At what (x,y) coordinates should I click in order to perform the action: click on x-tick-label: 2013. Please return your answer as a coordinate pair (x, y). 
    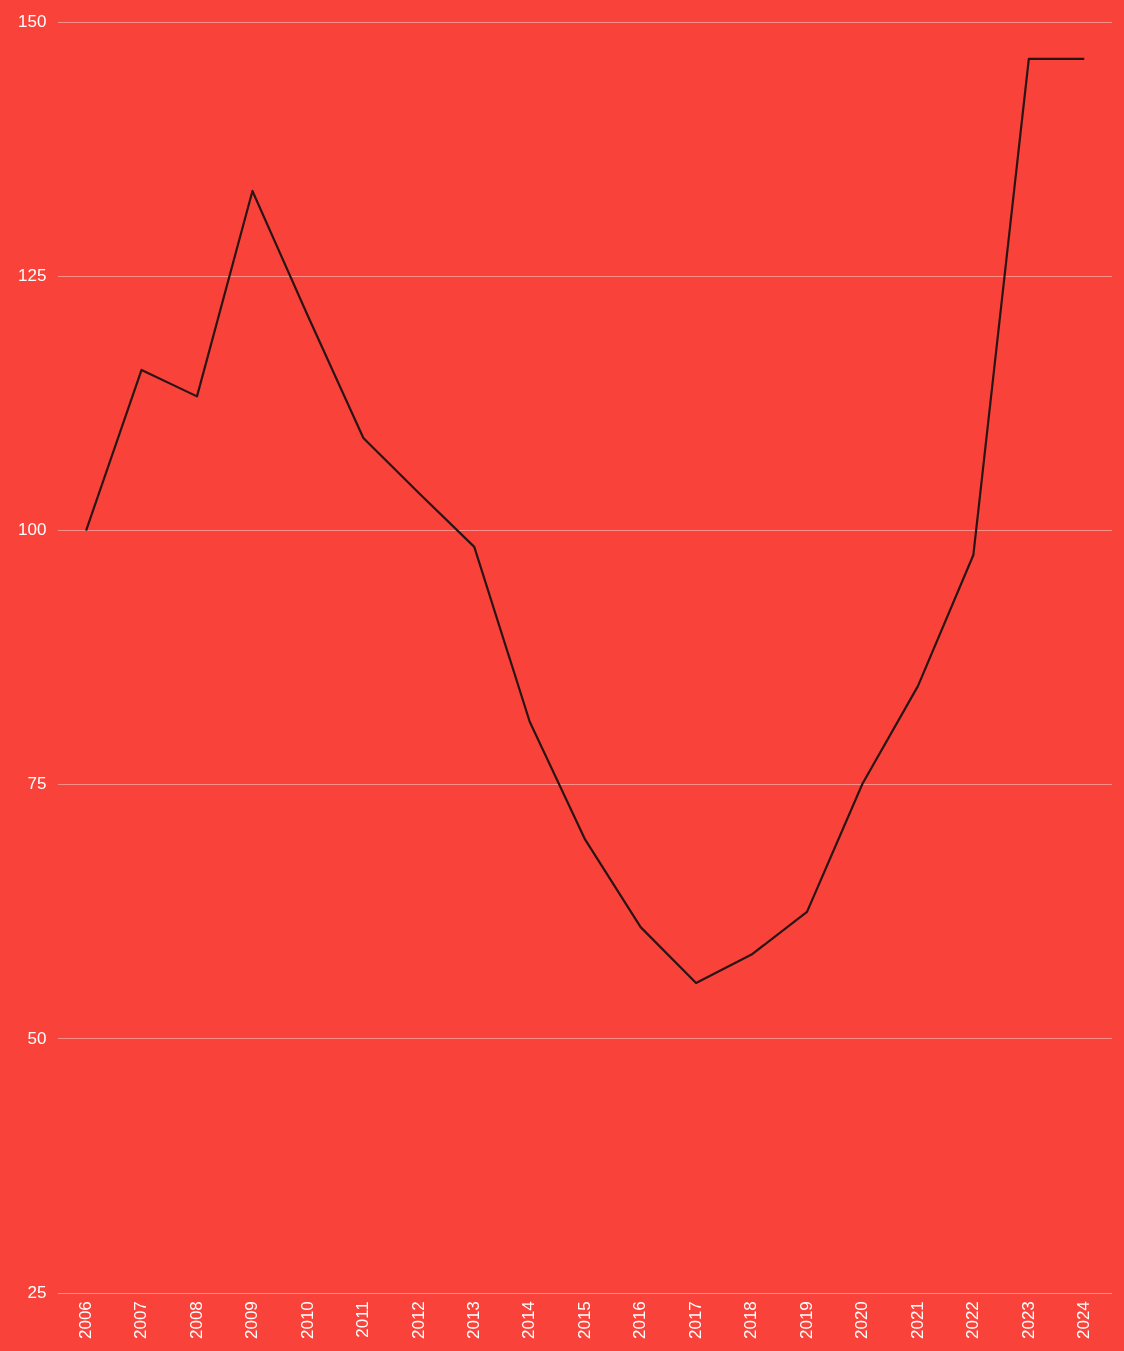
    Looking at the image, I should click on (473, 1320).